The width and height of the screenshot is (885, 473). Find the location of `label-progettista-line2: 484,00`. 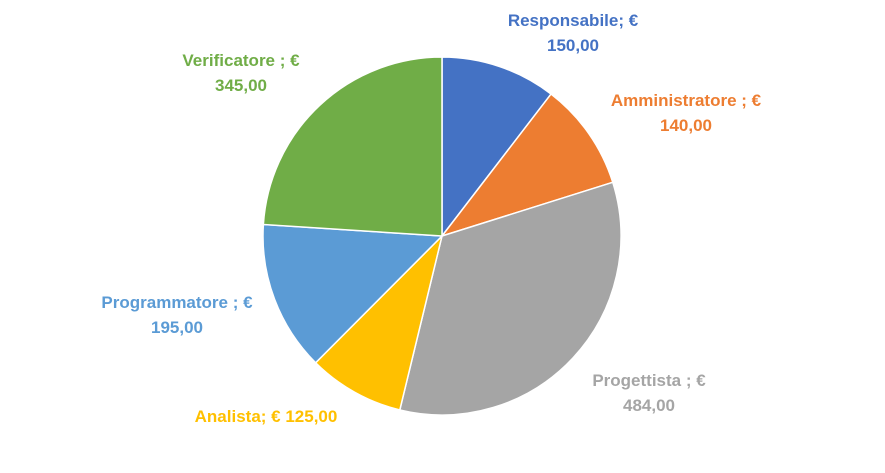

label-progettista-line2: 484,00 is located at coordinates (649, 405).